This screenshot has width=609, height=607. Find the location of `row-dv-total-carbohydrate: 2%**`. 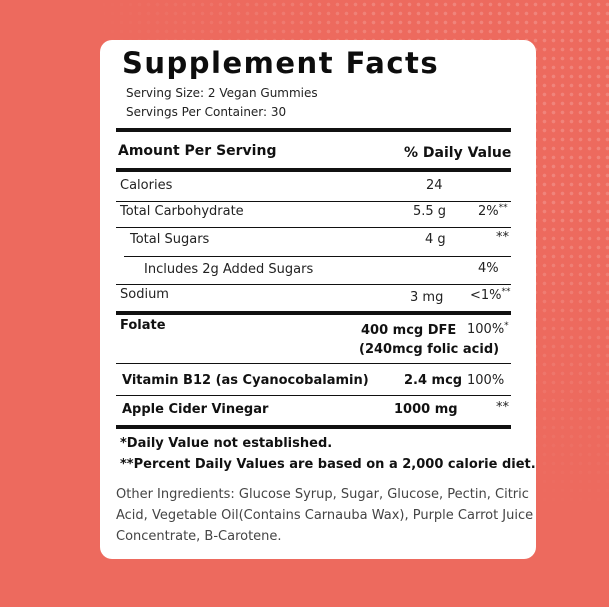

row-dv-total-carbohydrate: 2%** is located at coordinates (493, 211).